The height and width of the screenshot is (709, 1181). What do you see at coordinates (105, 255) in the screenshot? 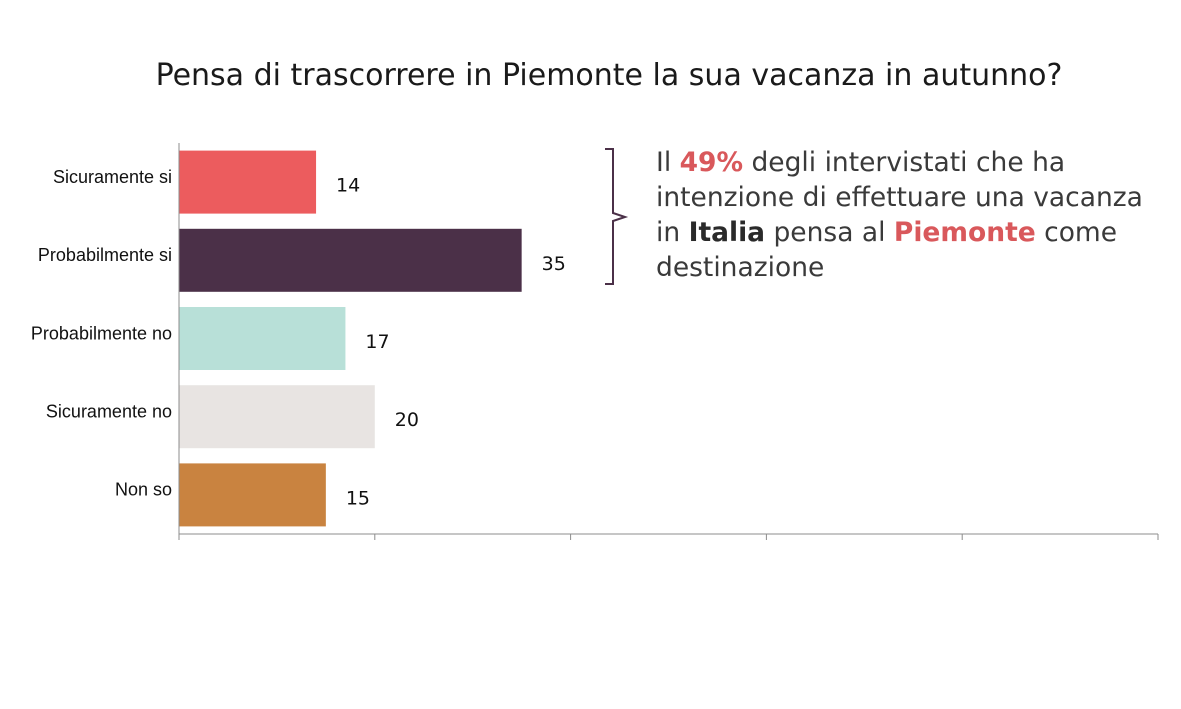
I see `category-label-1: Probabilmente si` at bounding box center [105, 255].